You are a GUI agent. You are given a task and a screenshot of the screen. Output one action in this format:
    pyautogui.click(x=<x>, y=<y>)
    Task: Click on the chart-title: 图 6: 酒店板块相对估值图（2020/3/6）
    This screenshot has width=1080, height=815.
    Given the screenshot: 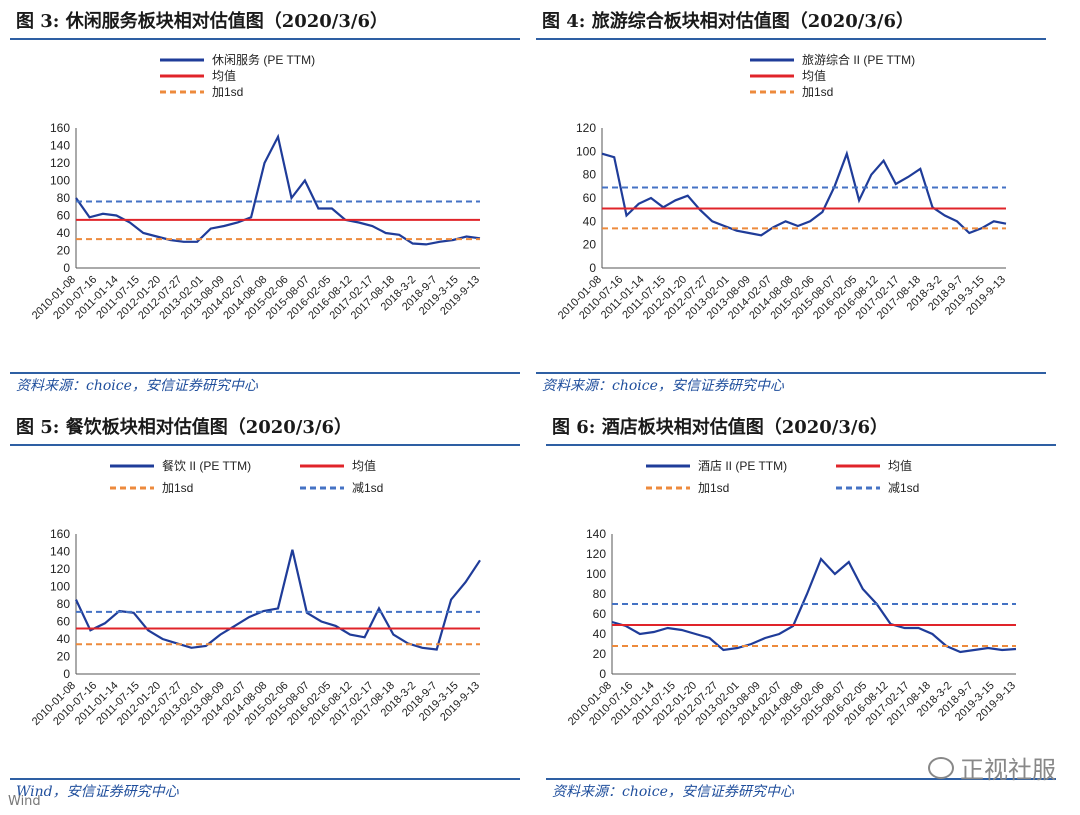 What is the action you would take?
    pyautogui.click(x=801, y=428)
    